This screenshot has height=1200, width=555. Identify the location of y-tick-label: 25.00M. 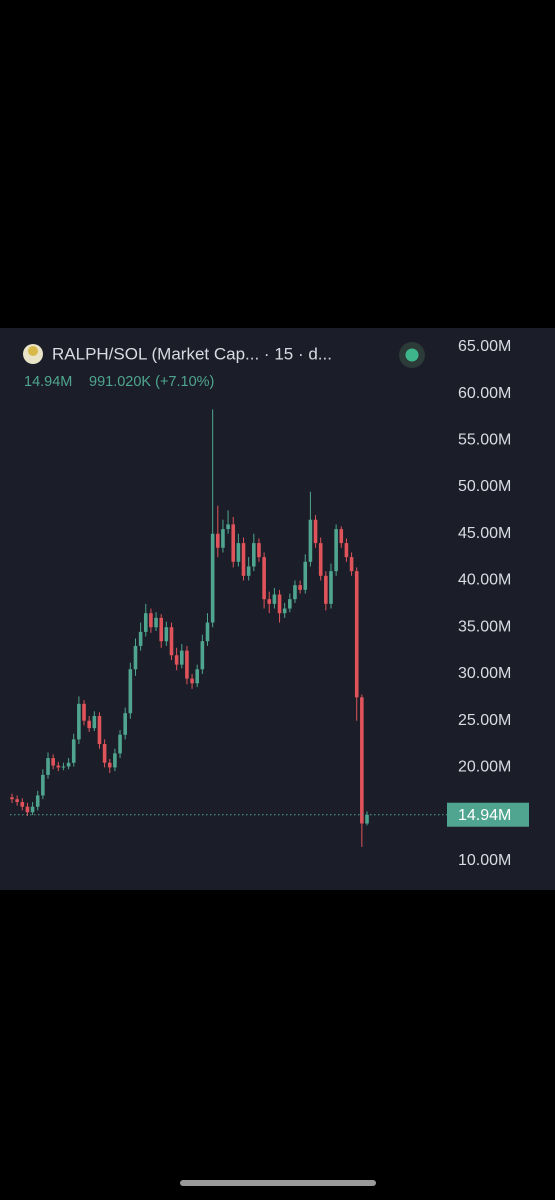
(484, 720).